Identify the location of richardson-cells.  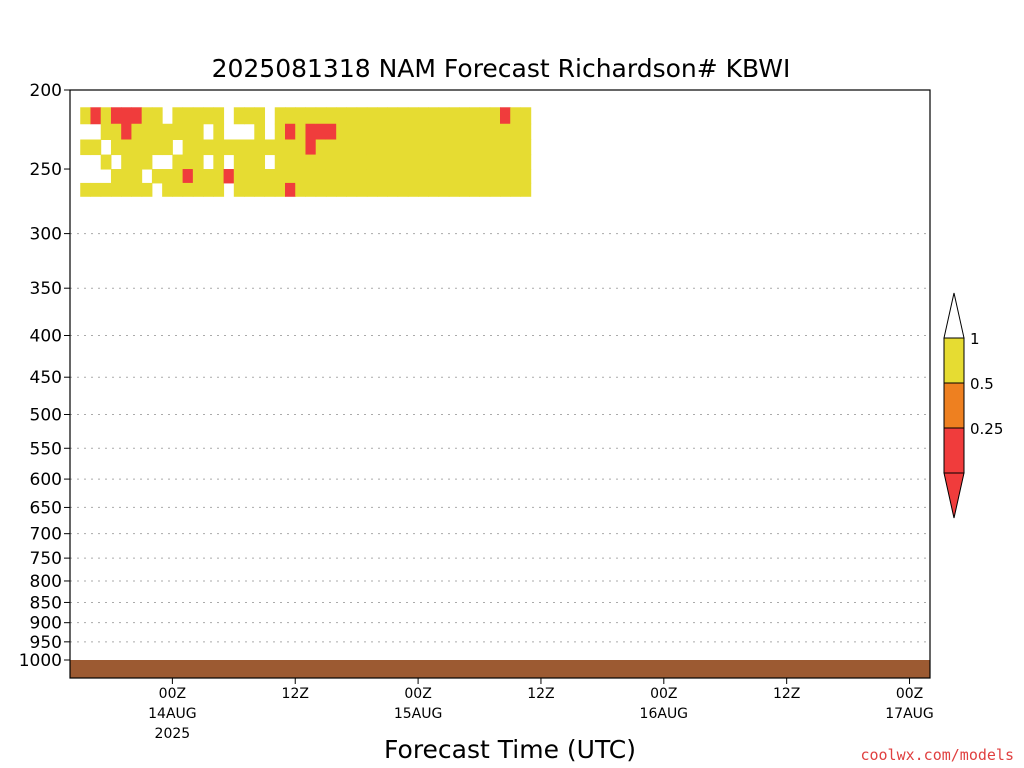
(306, 152).